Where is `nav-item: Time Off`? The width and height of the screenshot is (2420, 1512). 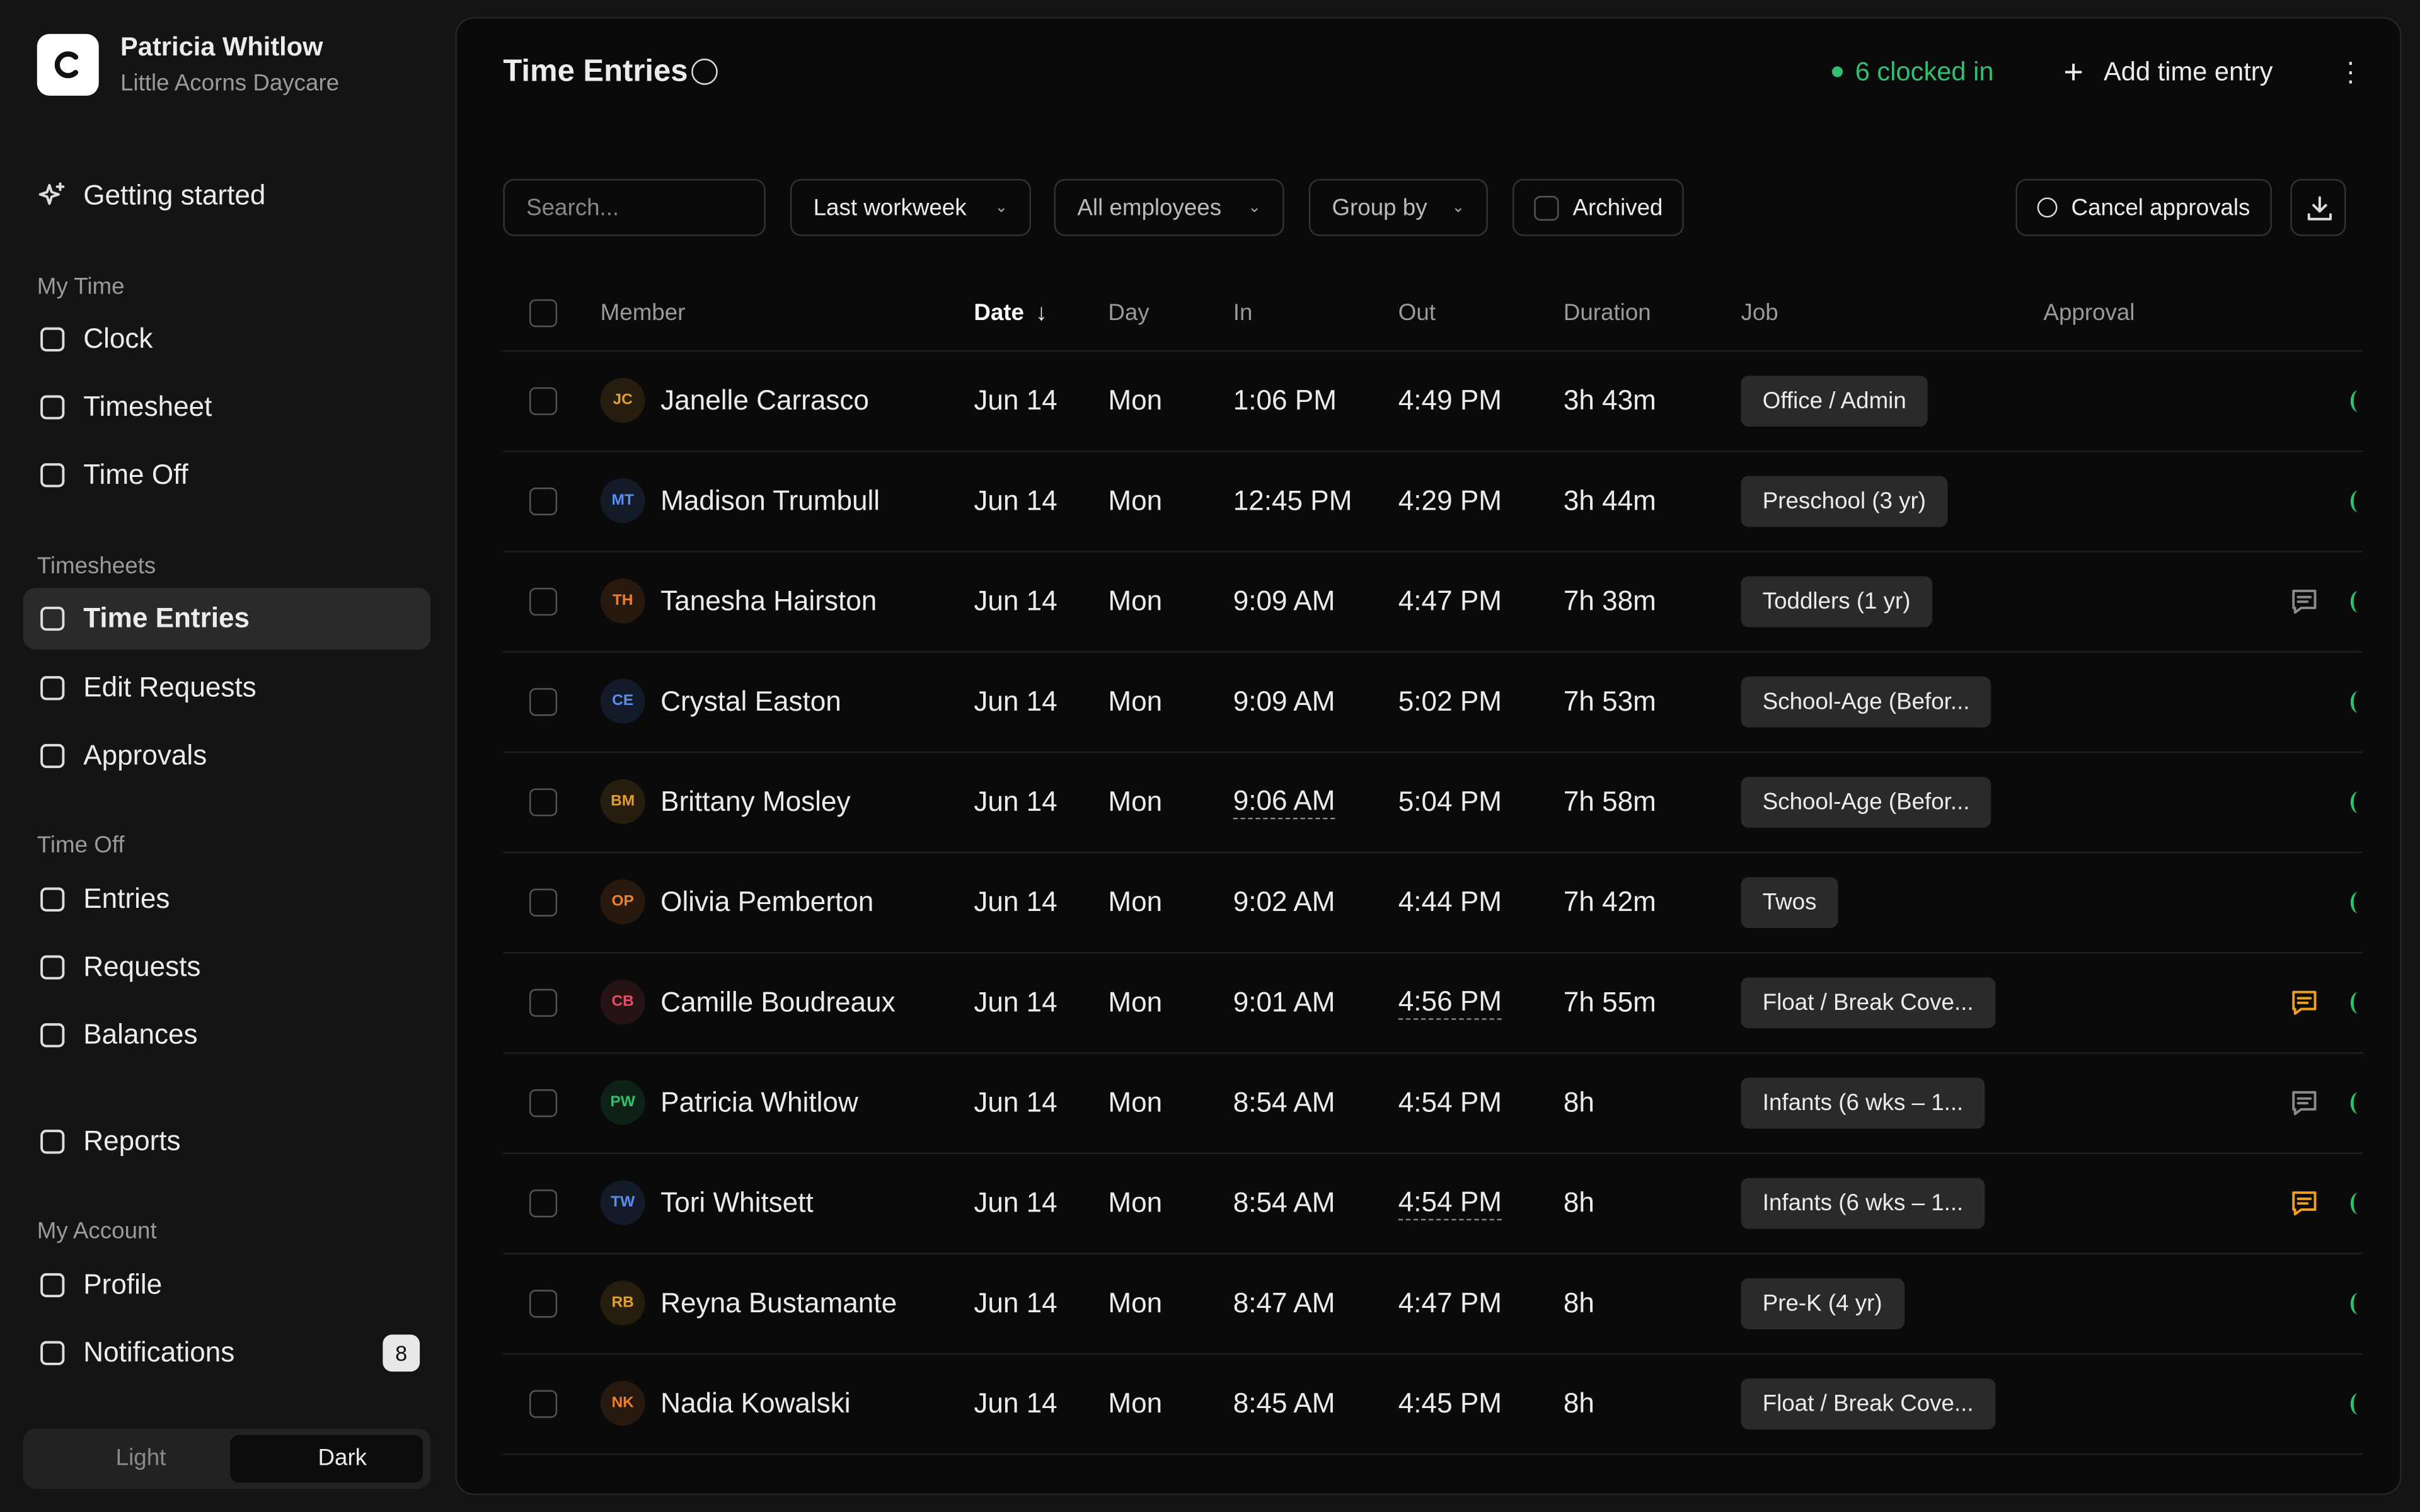 nav-item: Time Off is located at coordinates (136, 474).